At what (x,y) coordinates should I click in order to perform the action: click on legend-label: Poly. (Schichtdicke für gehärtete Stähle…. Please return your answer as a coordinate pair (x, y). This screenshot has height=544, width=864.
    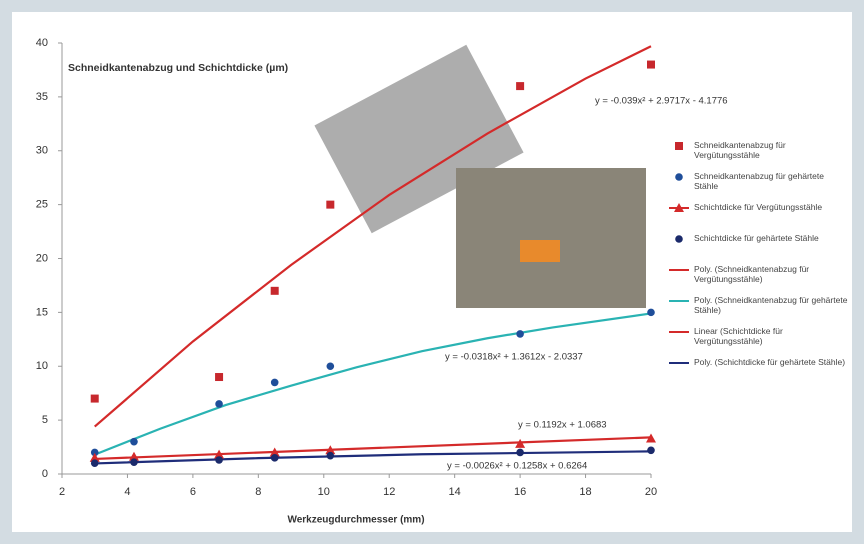
    Looking at the image, I should click on (770, 362).